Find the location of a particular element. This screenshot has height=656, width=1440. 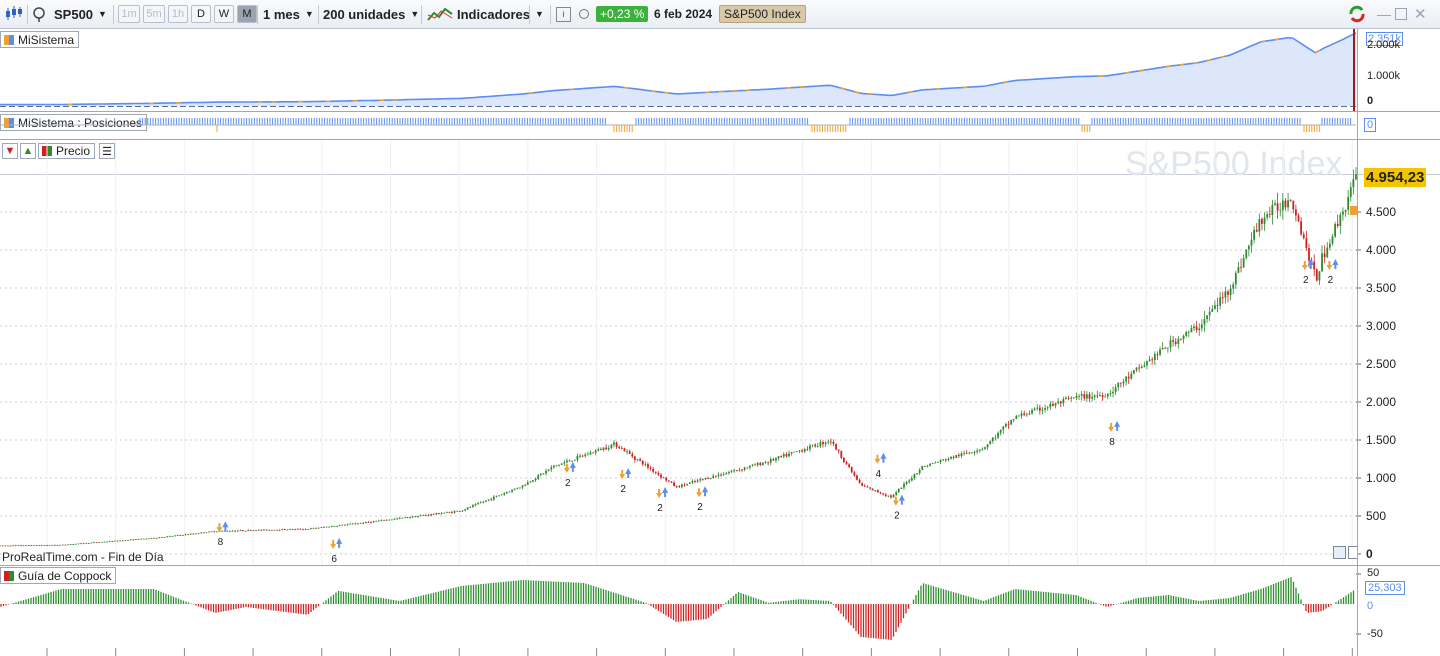

period-select: 1 mes ▼ is located at coordinates (288, 14).